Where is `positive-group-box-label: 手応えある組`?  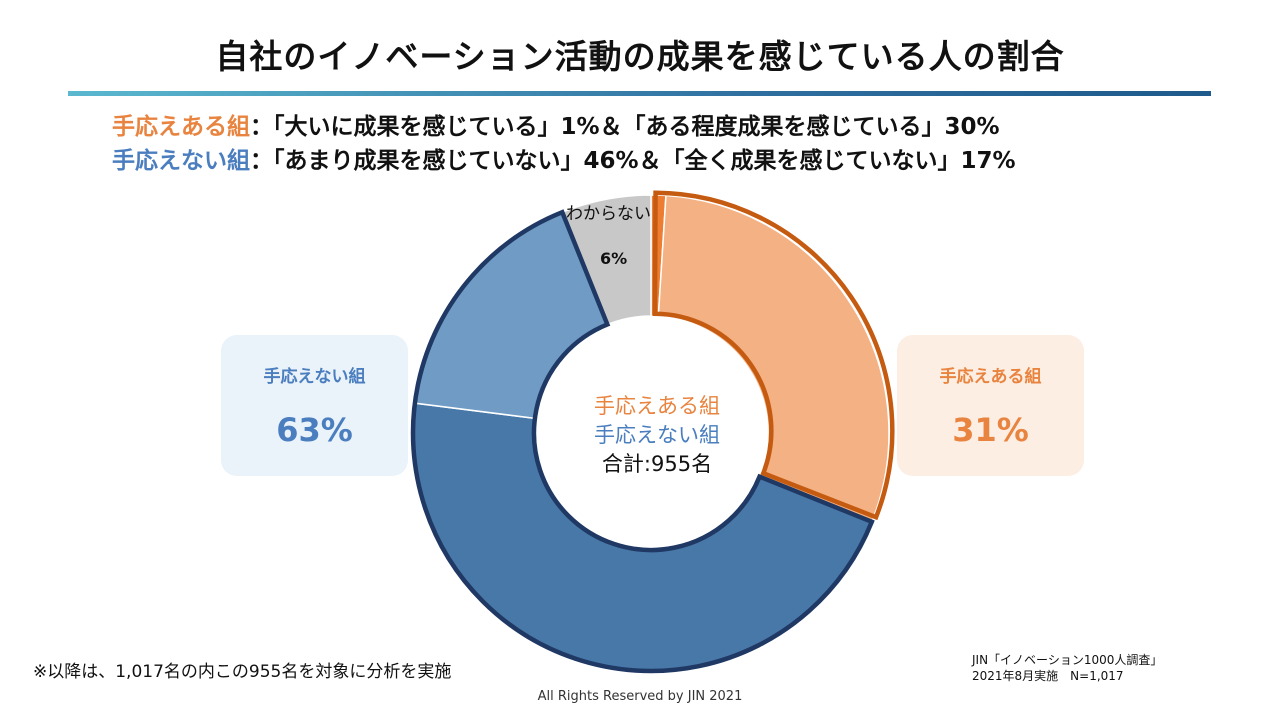
positive-group-box-label: 手応えある組 is located at coordinates (990, 377).